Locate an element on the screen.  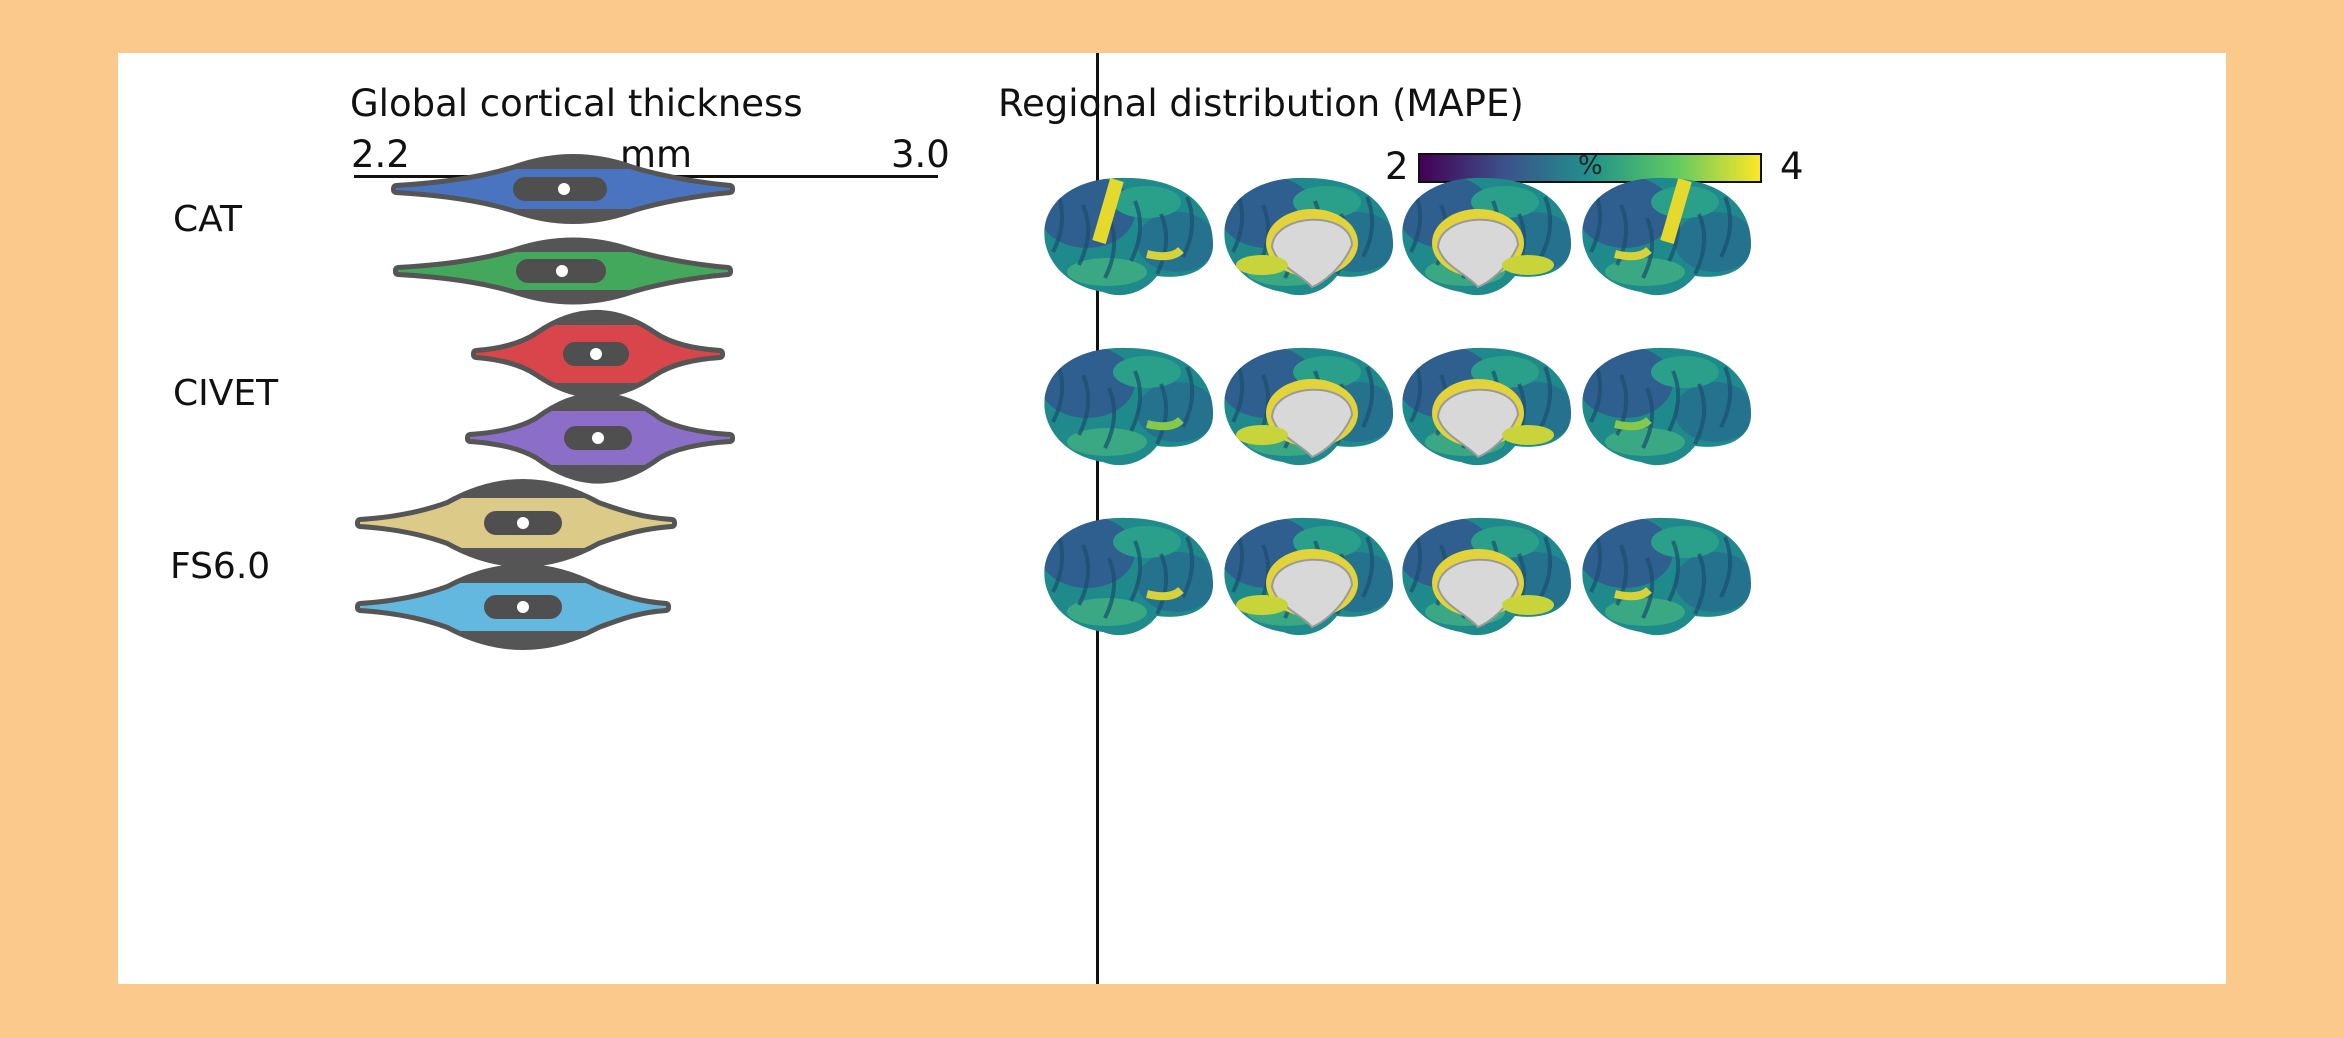
axis-min-label: 2.2 is located at coordinates (380, 154).